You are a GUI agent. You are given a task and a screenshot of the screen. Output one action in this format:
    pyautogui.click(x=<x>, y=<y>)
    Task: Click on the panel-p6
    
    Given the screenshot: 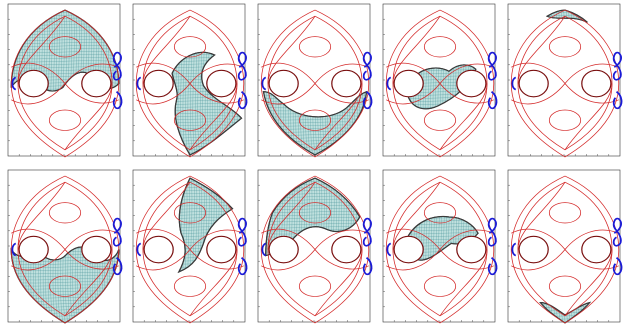 What is the action you would take?
    pyautogui.click(x=65, y=246)
    